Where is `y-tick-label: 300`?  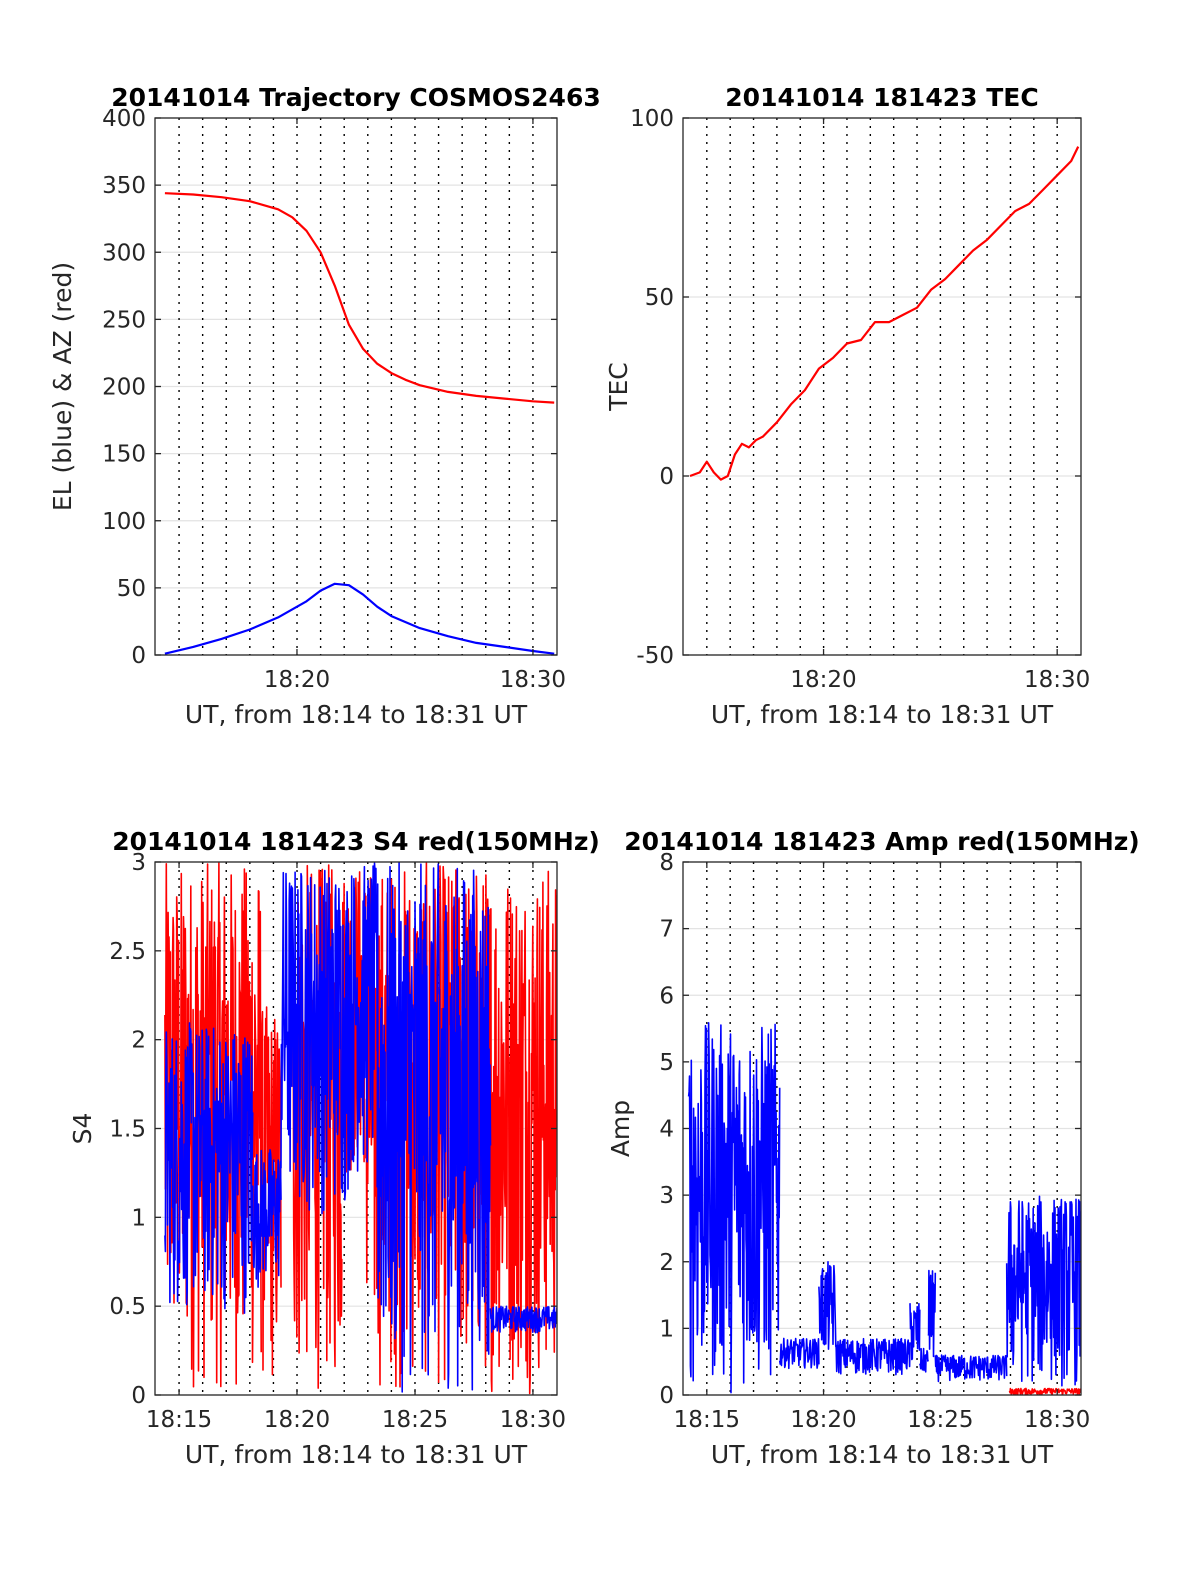 y-tick-label: 300 is located at coordinates (124, 253).